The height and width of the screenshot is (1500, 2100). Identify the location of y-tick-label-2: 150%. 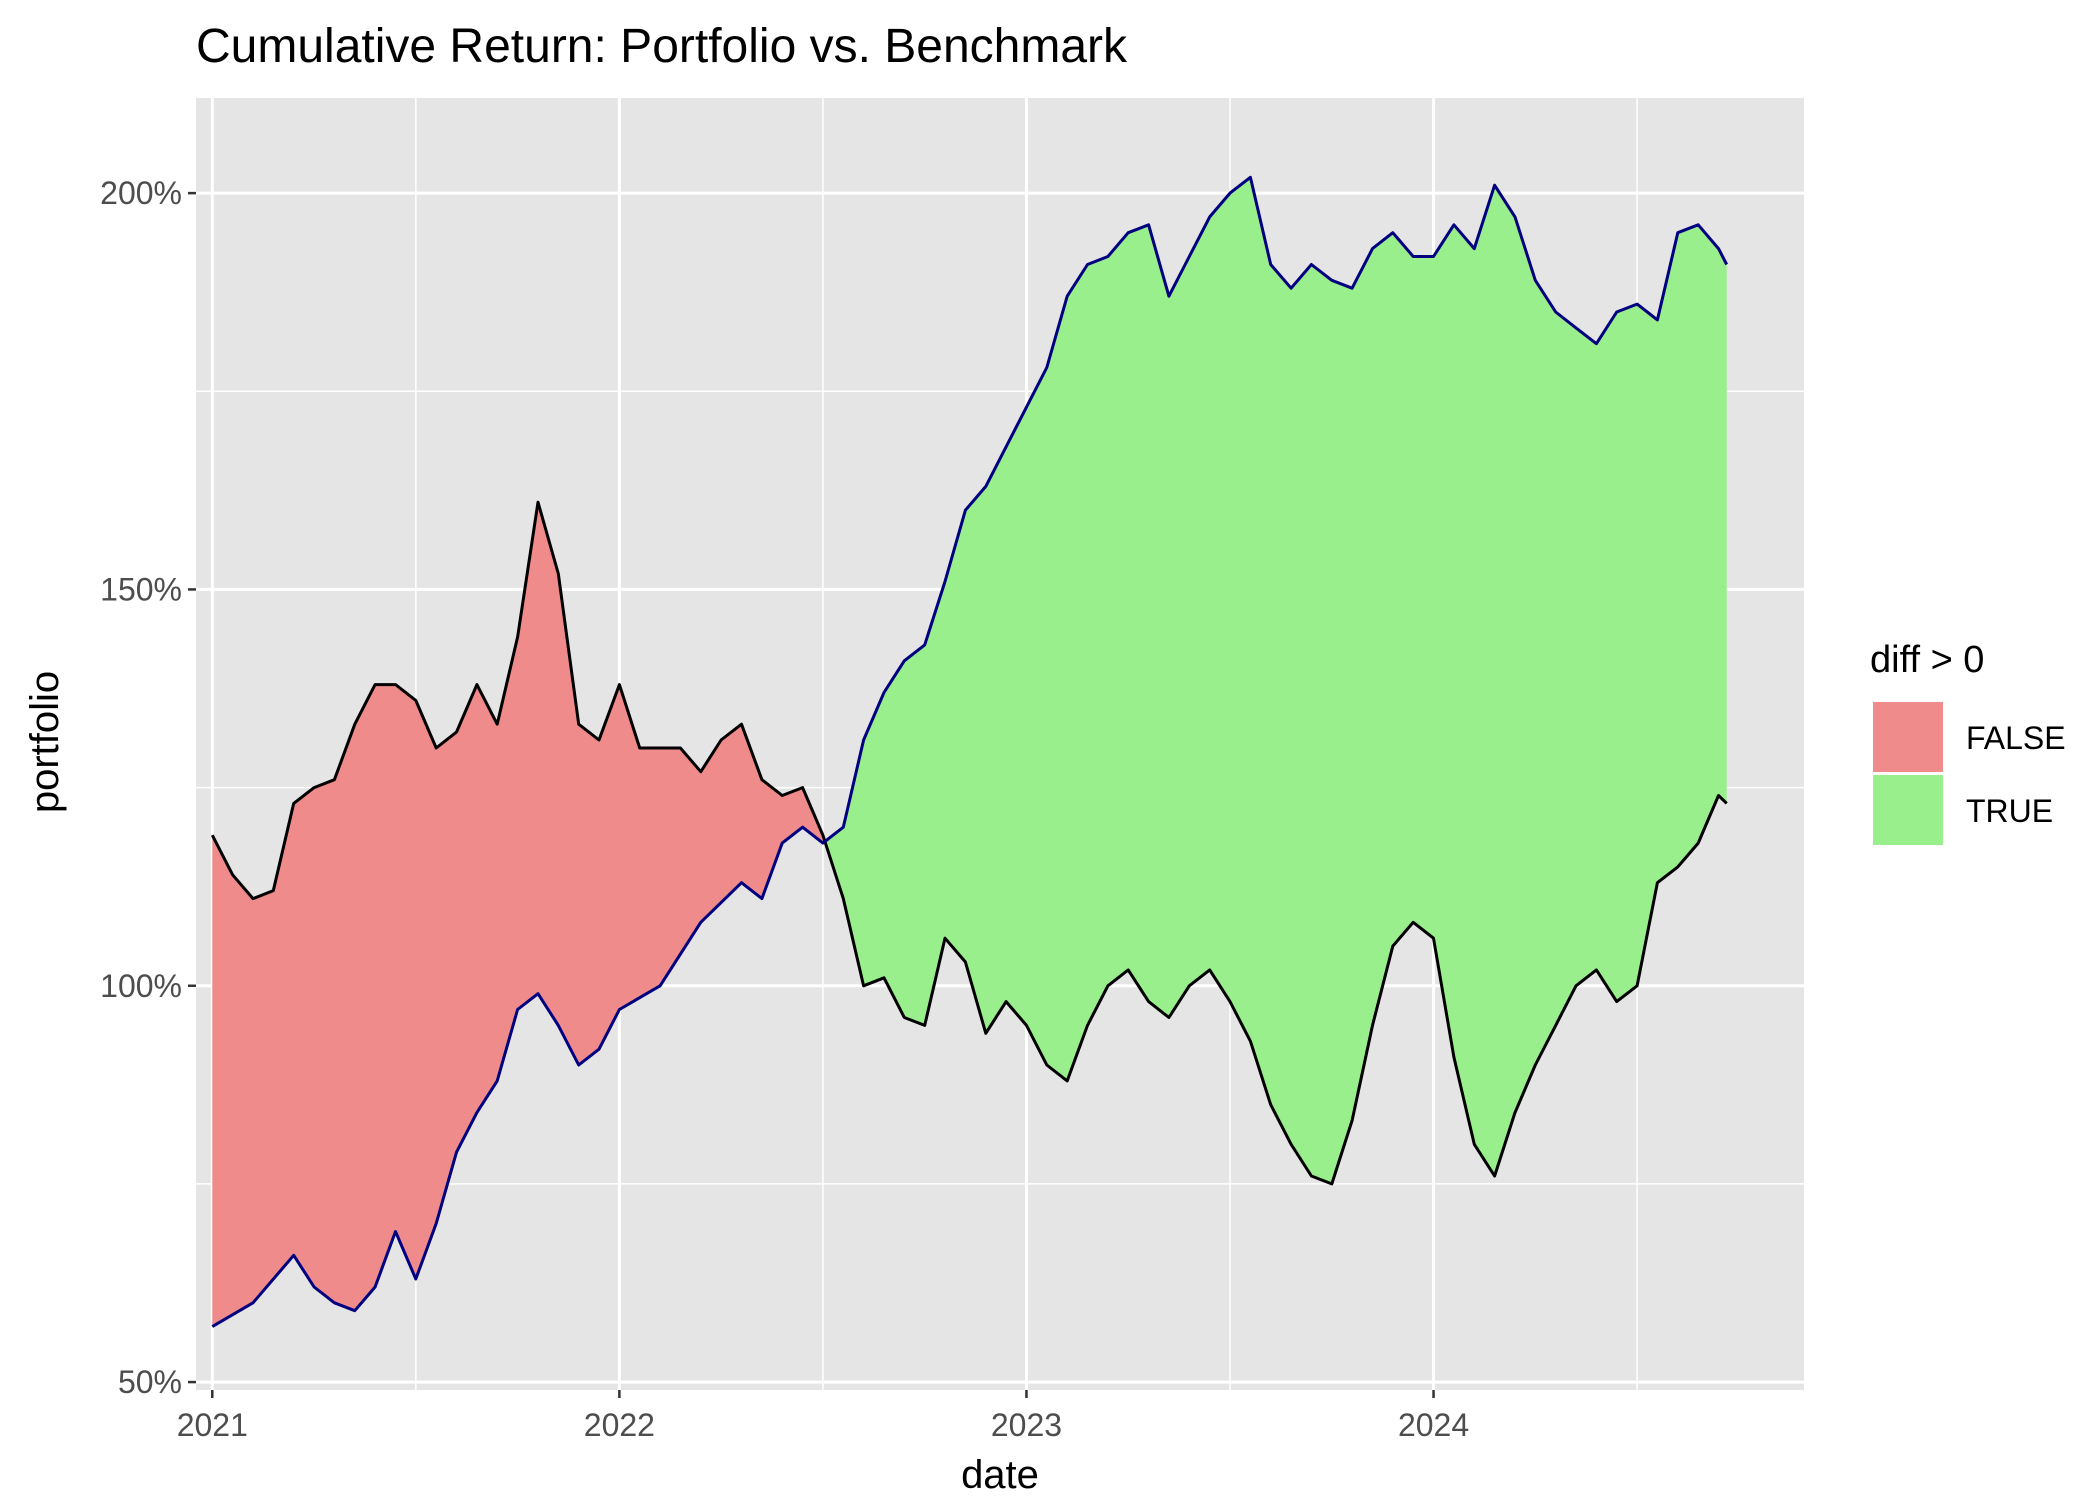
(141, 589).